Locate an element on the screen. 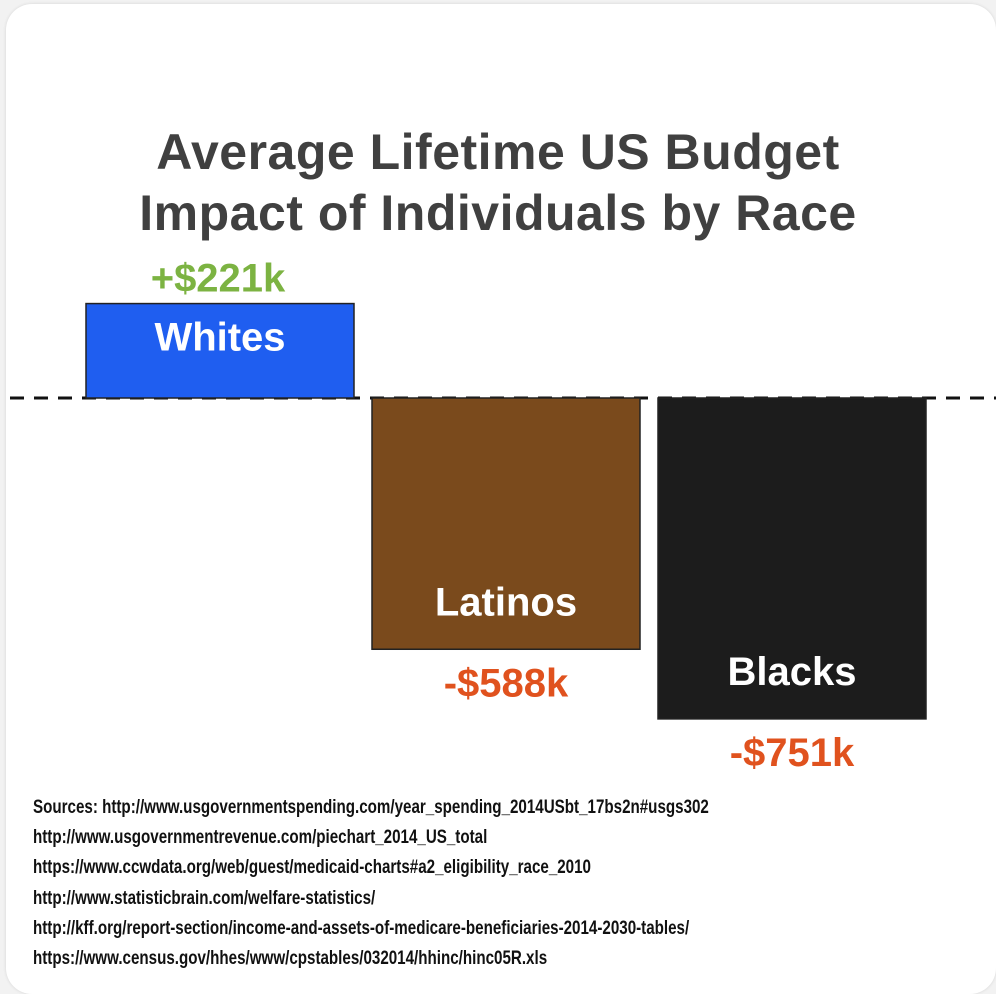  bar-category-label: Latinos is located at coordinates (506, 602).